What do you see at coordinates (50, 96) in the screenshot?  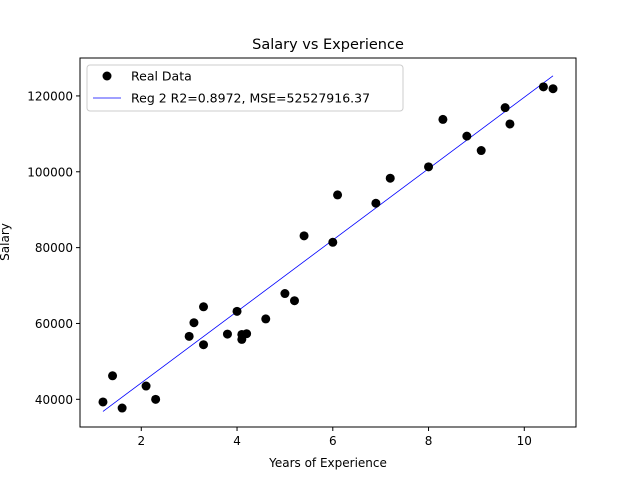 I see `y-tick-label: 120000` at bounding box center [50, 96].